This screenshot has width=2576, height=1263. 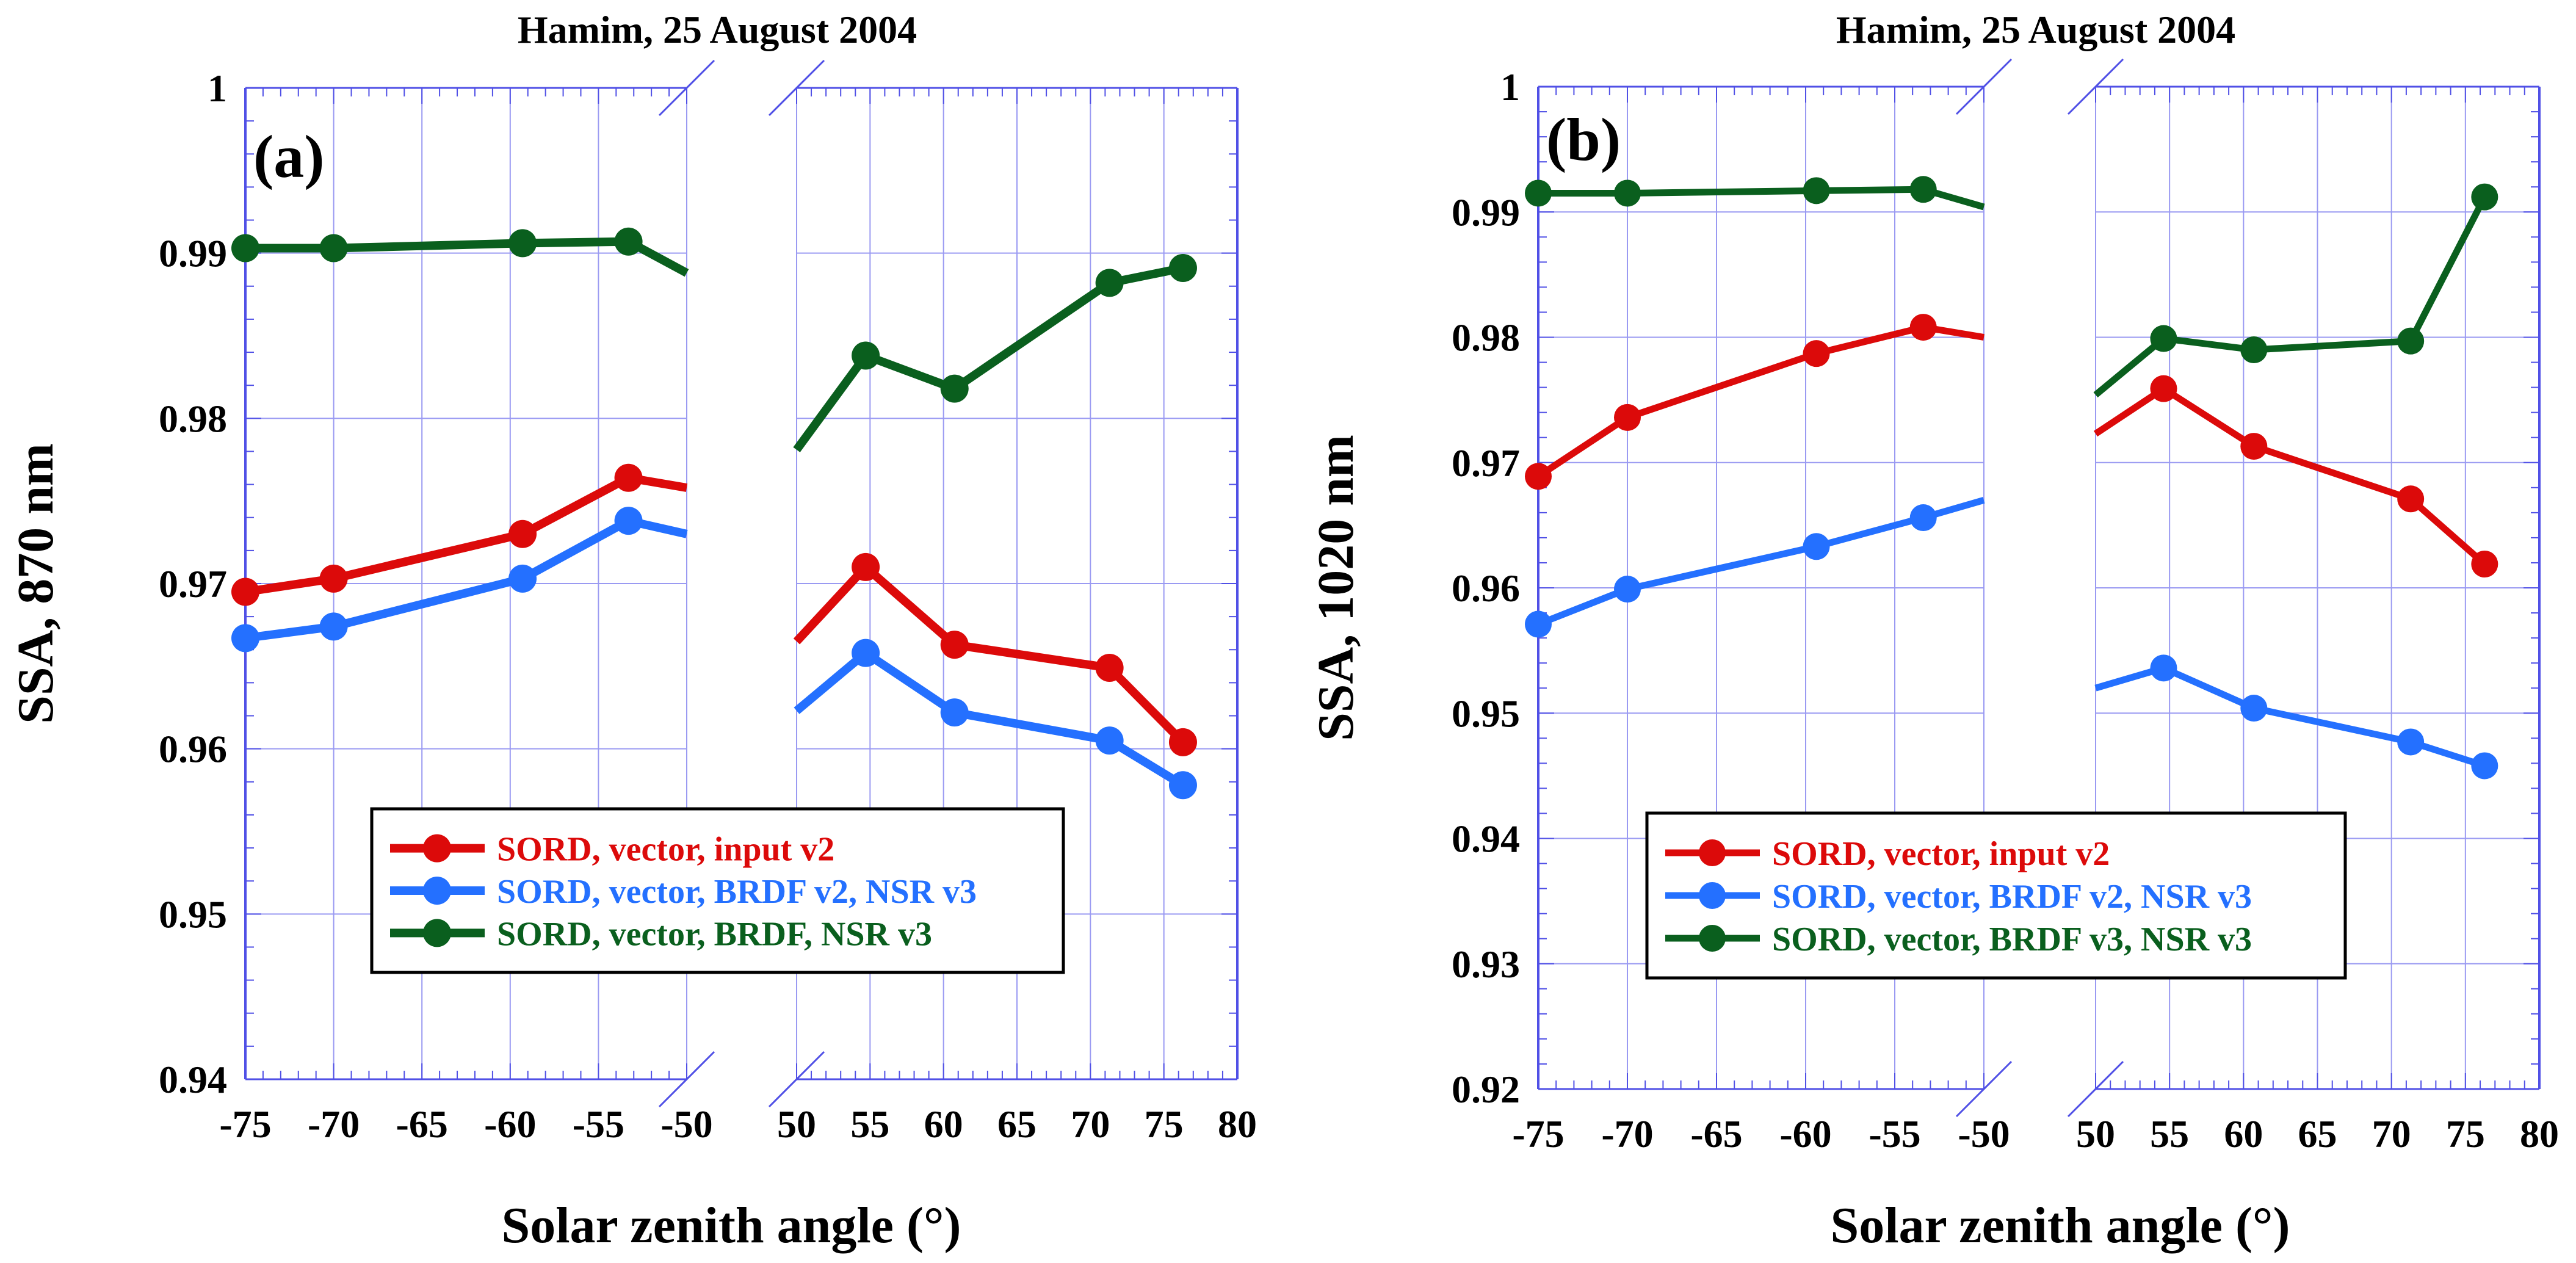 What do you see at coordinates (2169, 1134) in the screenshot?
I see `x-tick-label: 55` at bounding box center [2169, 1134].